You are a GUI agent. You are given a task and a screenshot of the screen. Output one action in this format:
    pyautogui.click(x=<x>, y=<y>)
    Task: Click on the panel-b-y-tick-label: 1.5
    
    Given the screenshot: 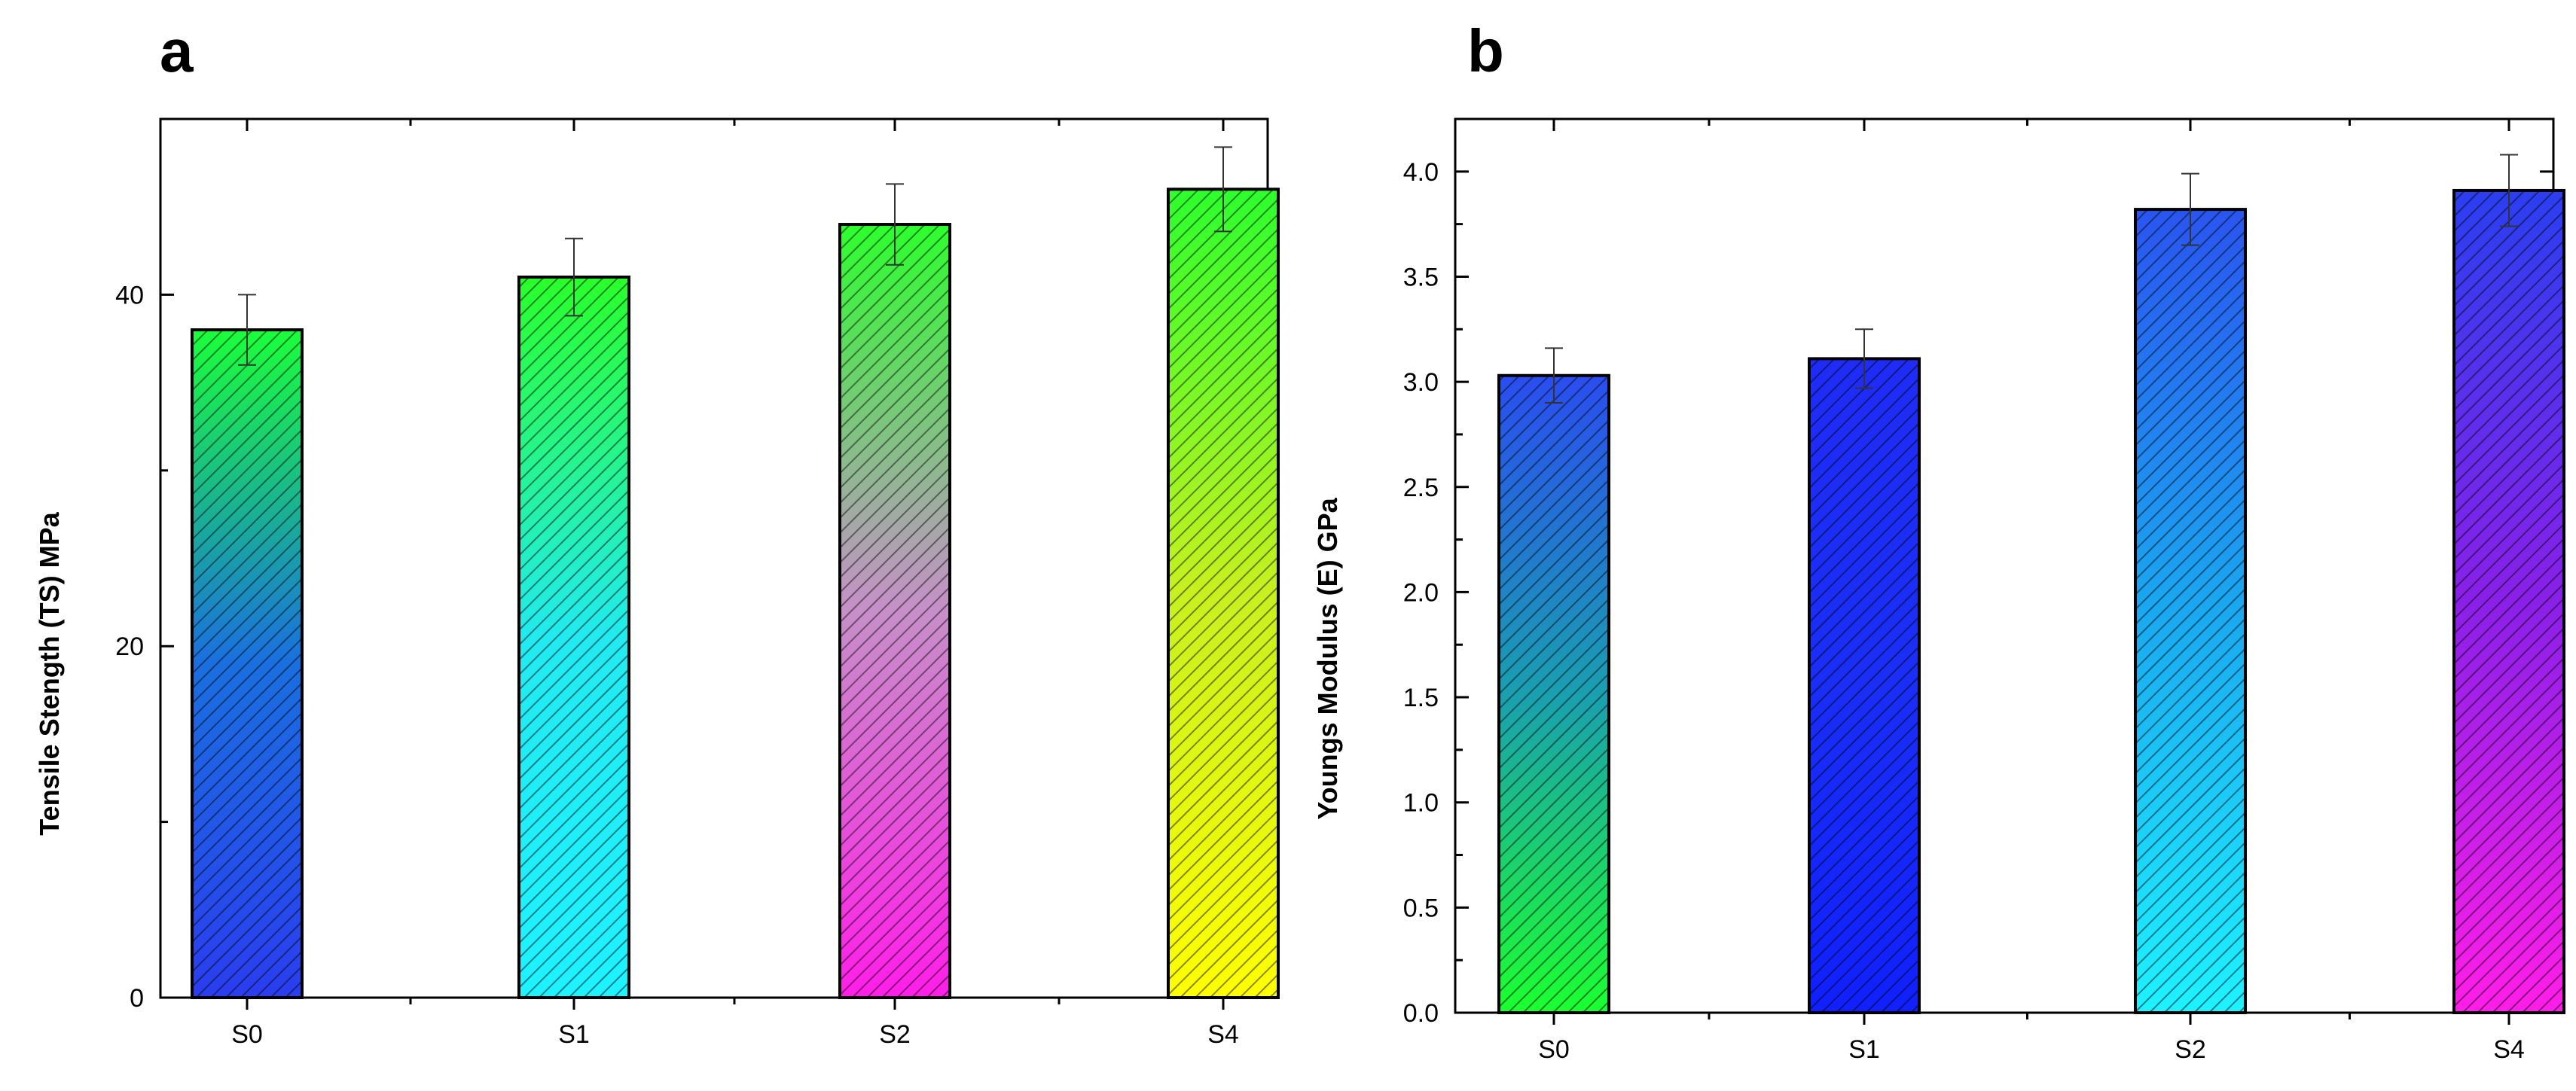 What is the action you would take?
    pyautogui.click(x=1421, y=698)
    